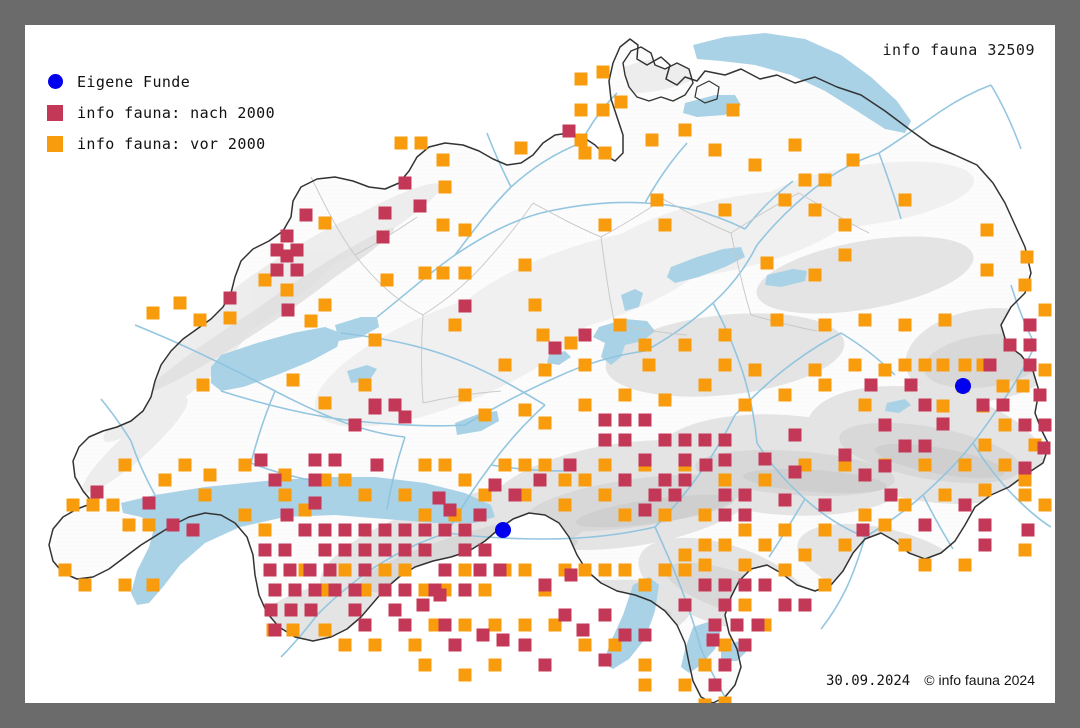 Image resolution: width=1080 pixels, height=728 pixels. I want to click on legend-item-own-finds: Eigene Funde, so click(198, 81).